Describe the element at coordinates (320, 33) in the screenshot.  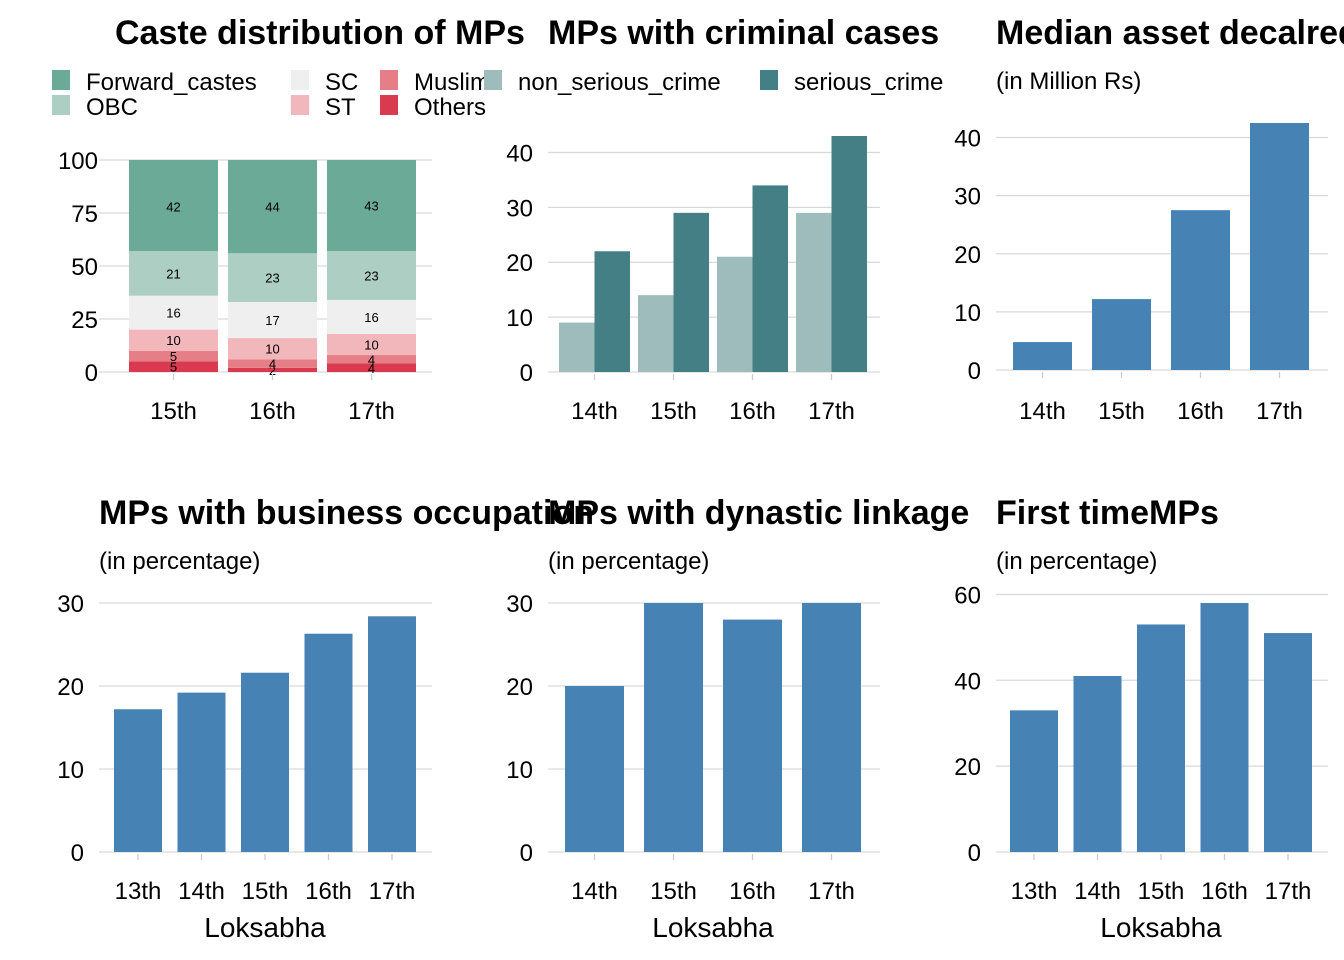
I see `caste-title: Caste distribution of MPs` at that location.